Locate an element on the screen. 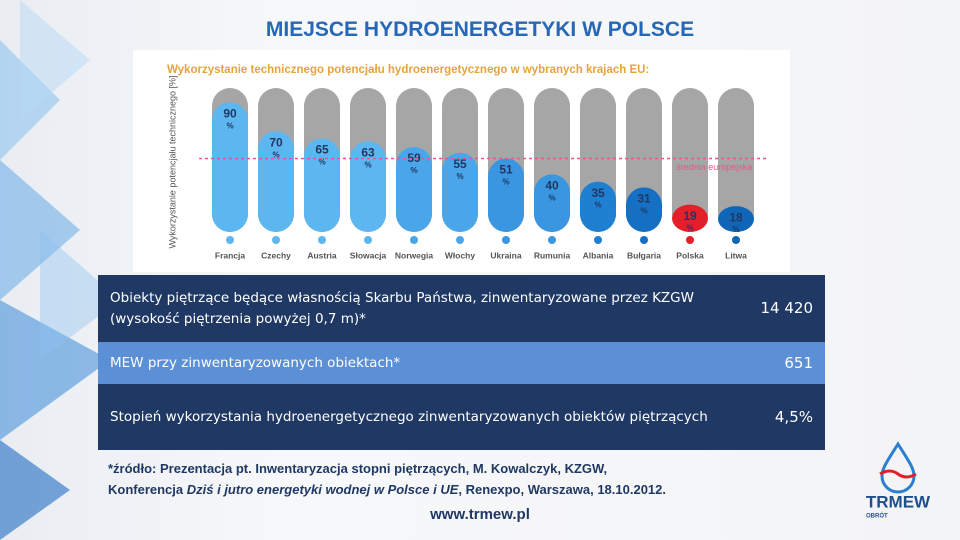 The image size is (960, 540). table-value: 4,5% is located at coordinates (793, 416).